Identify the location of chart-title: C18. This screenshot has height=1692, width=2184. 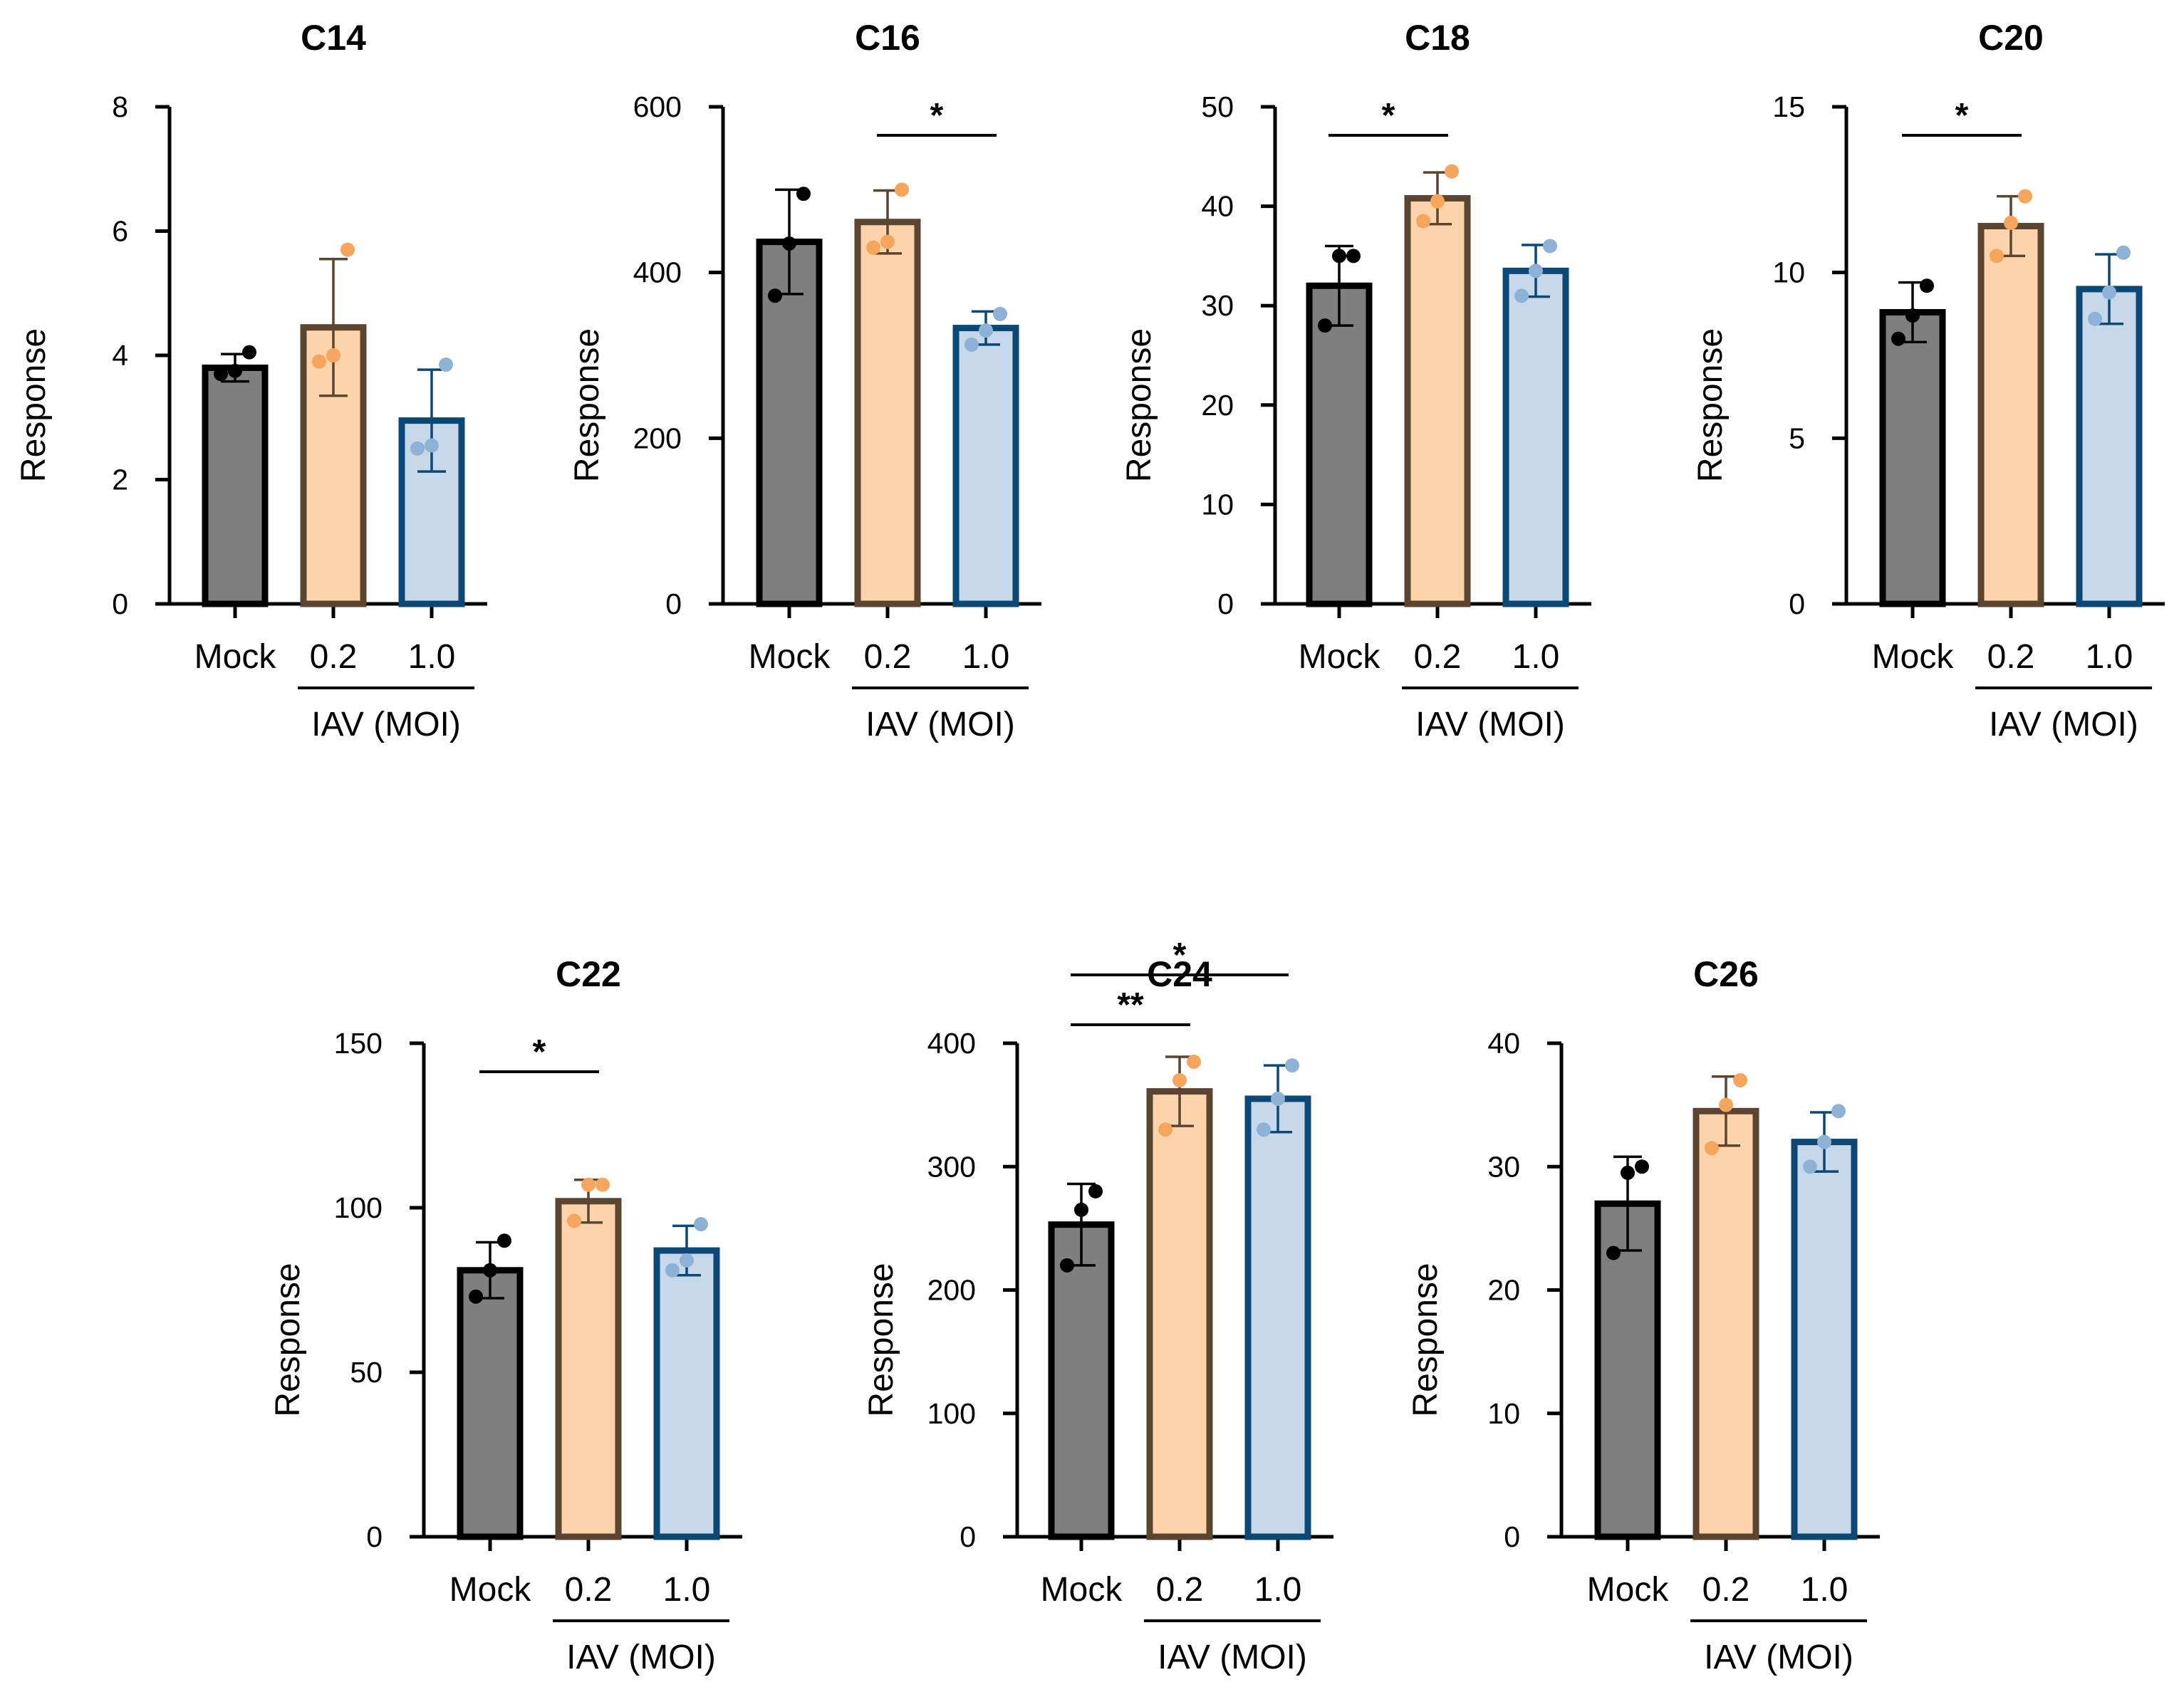
(1437, 38).